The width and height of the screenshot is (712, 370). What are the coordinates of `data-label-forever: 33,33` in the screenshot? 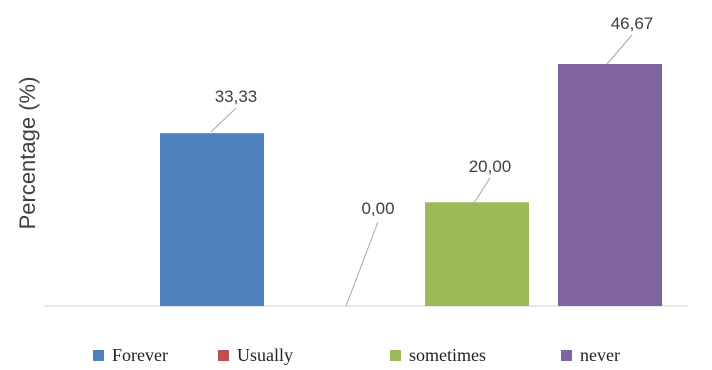 It's located at (236, 96).